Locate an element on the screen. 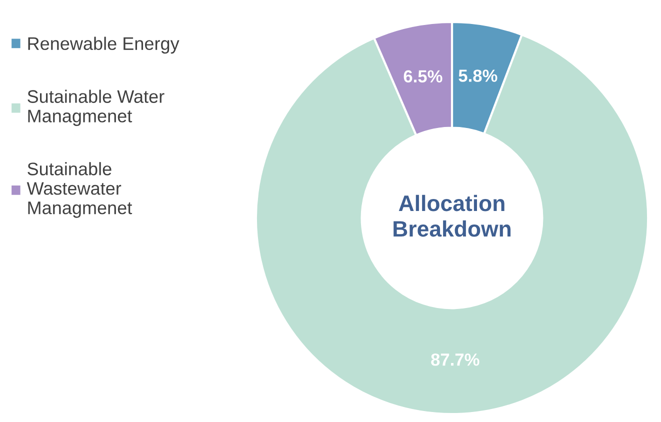 The height and width of the screenshot is (422, 661). text: Allocation Breakdown is located at coordinates (452, 215).